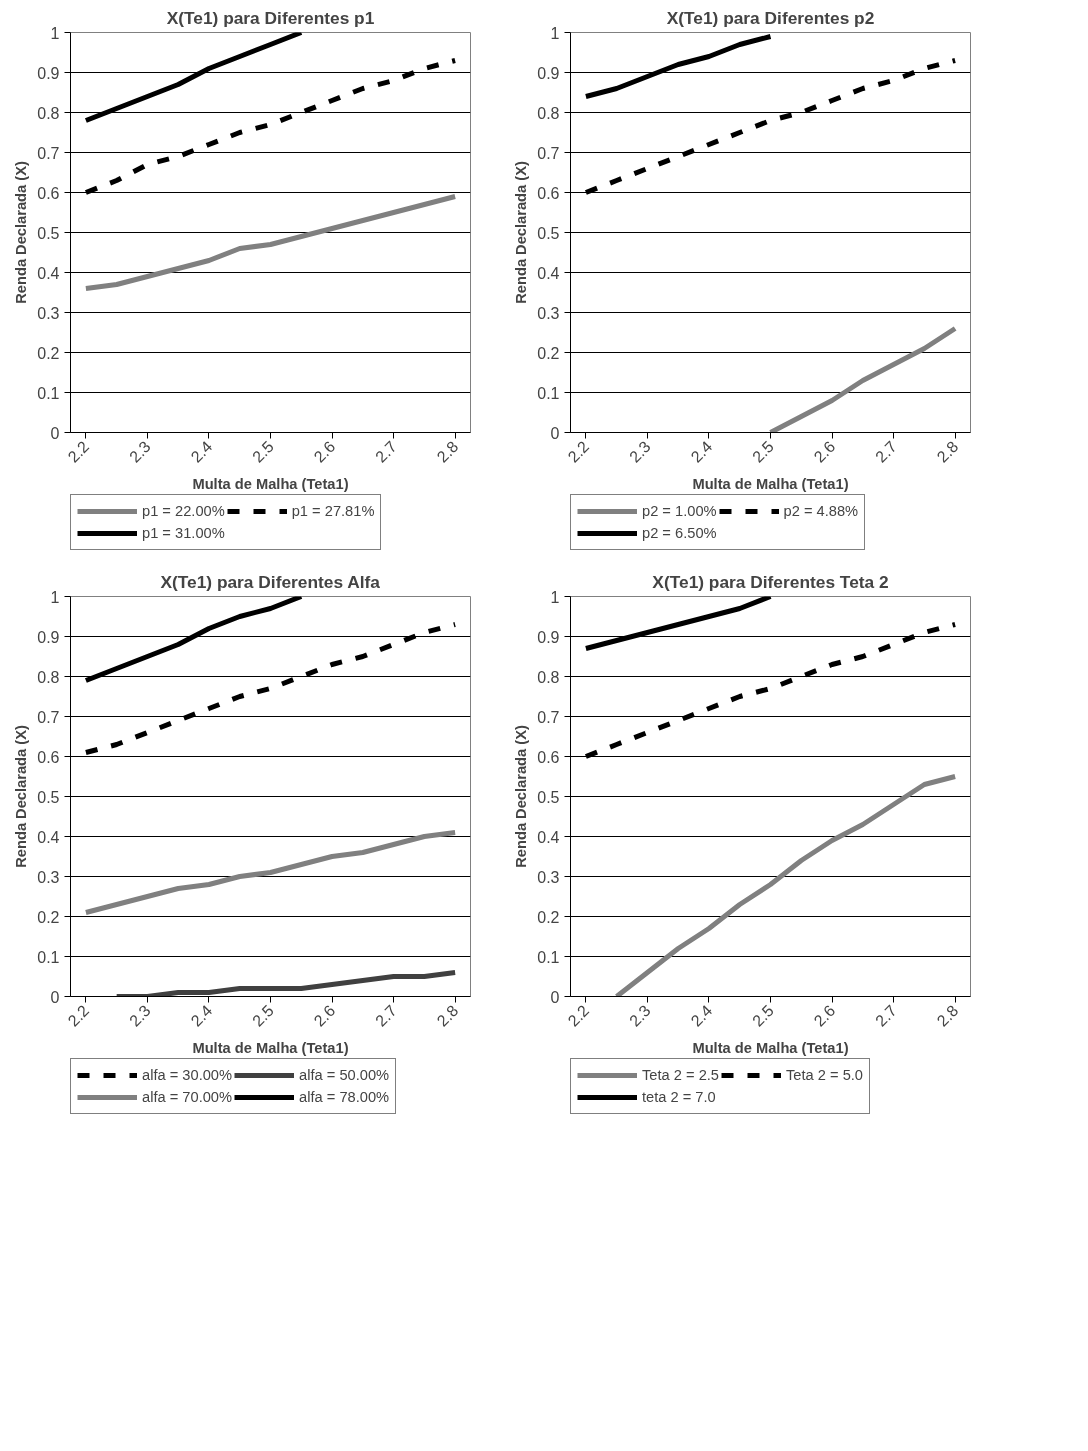 This screenshot has width=1088, height=1451. I want to click on legend-label: p2 = 4.88%, so click(821, 511).